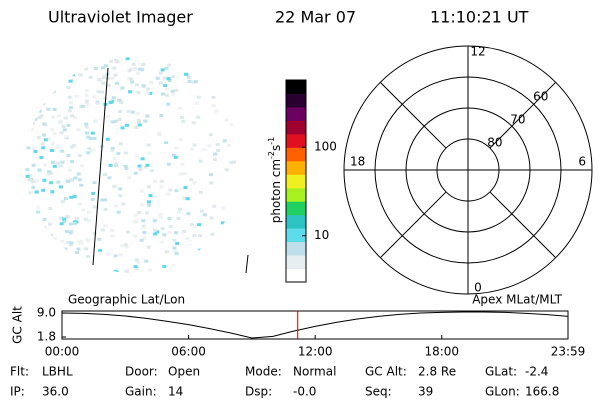 This screenshot has width=600, height=400. What do you see at coordinates (17, 392) in the screenshot?
I see `status-label: IP:` at bounding box center [17, 392].